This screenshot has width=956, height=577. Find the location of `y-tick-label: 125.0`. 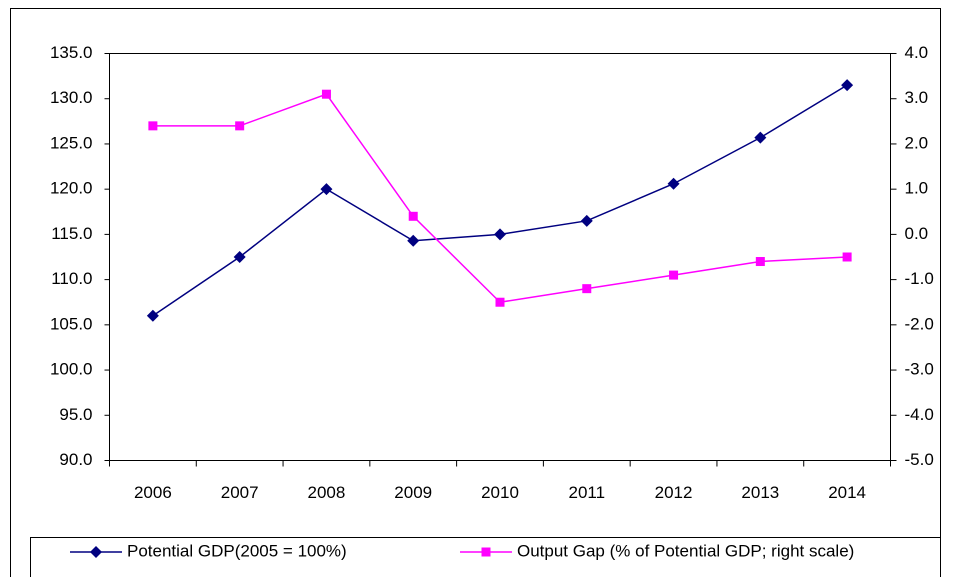

y-tick-label: 125.0 is located at coordinates (71, 142).